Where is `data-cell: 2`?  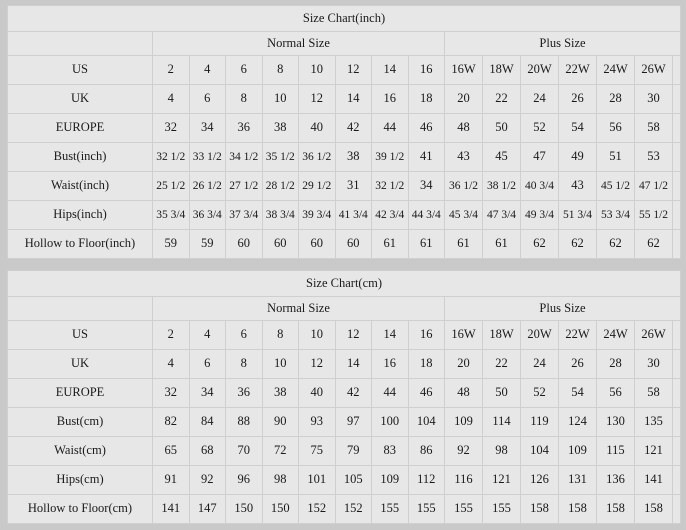 data-cell: 2 is located at coordinates (171, 70).